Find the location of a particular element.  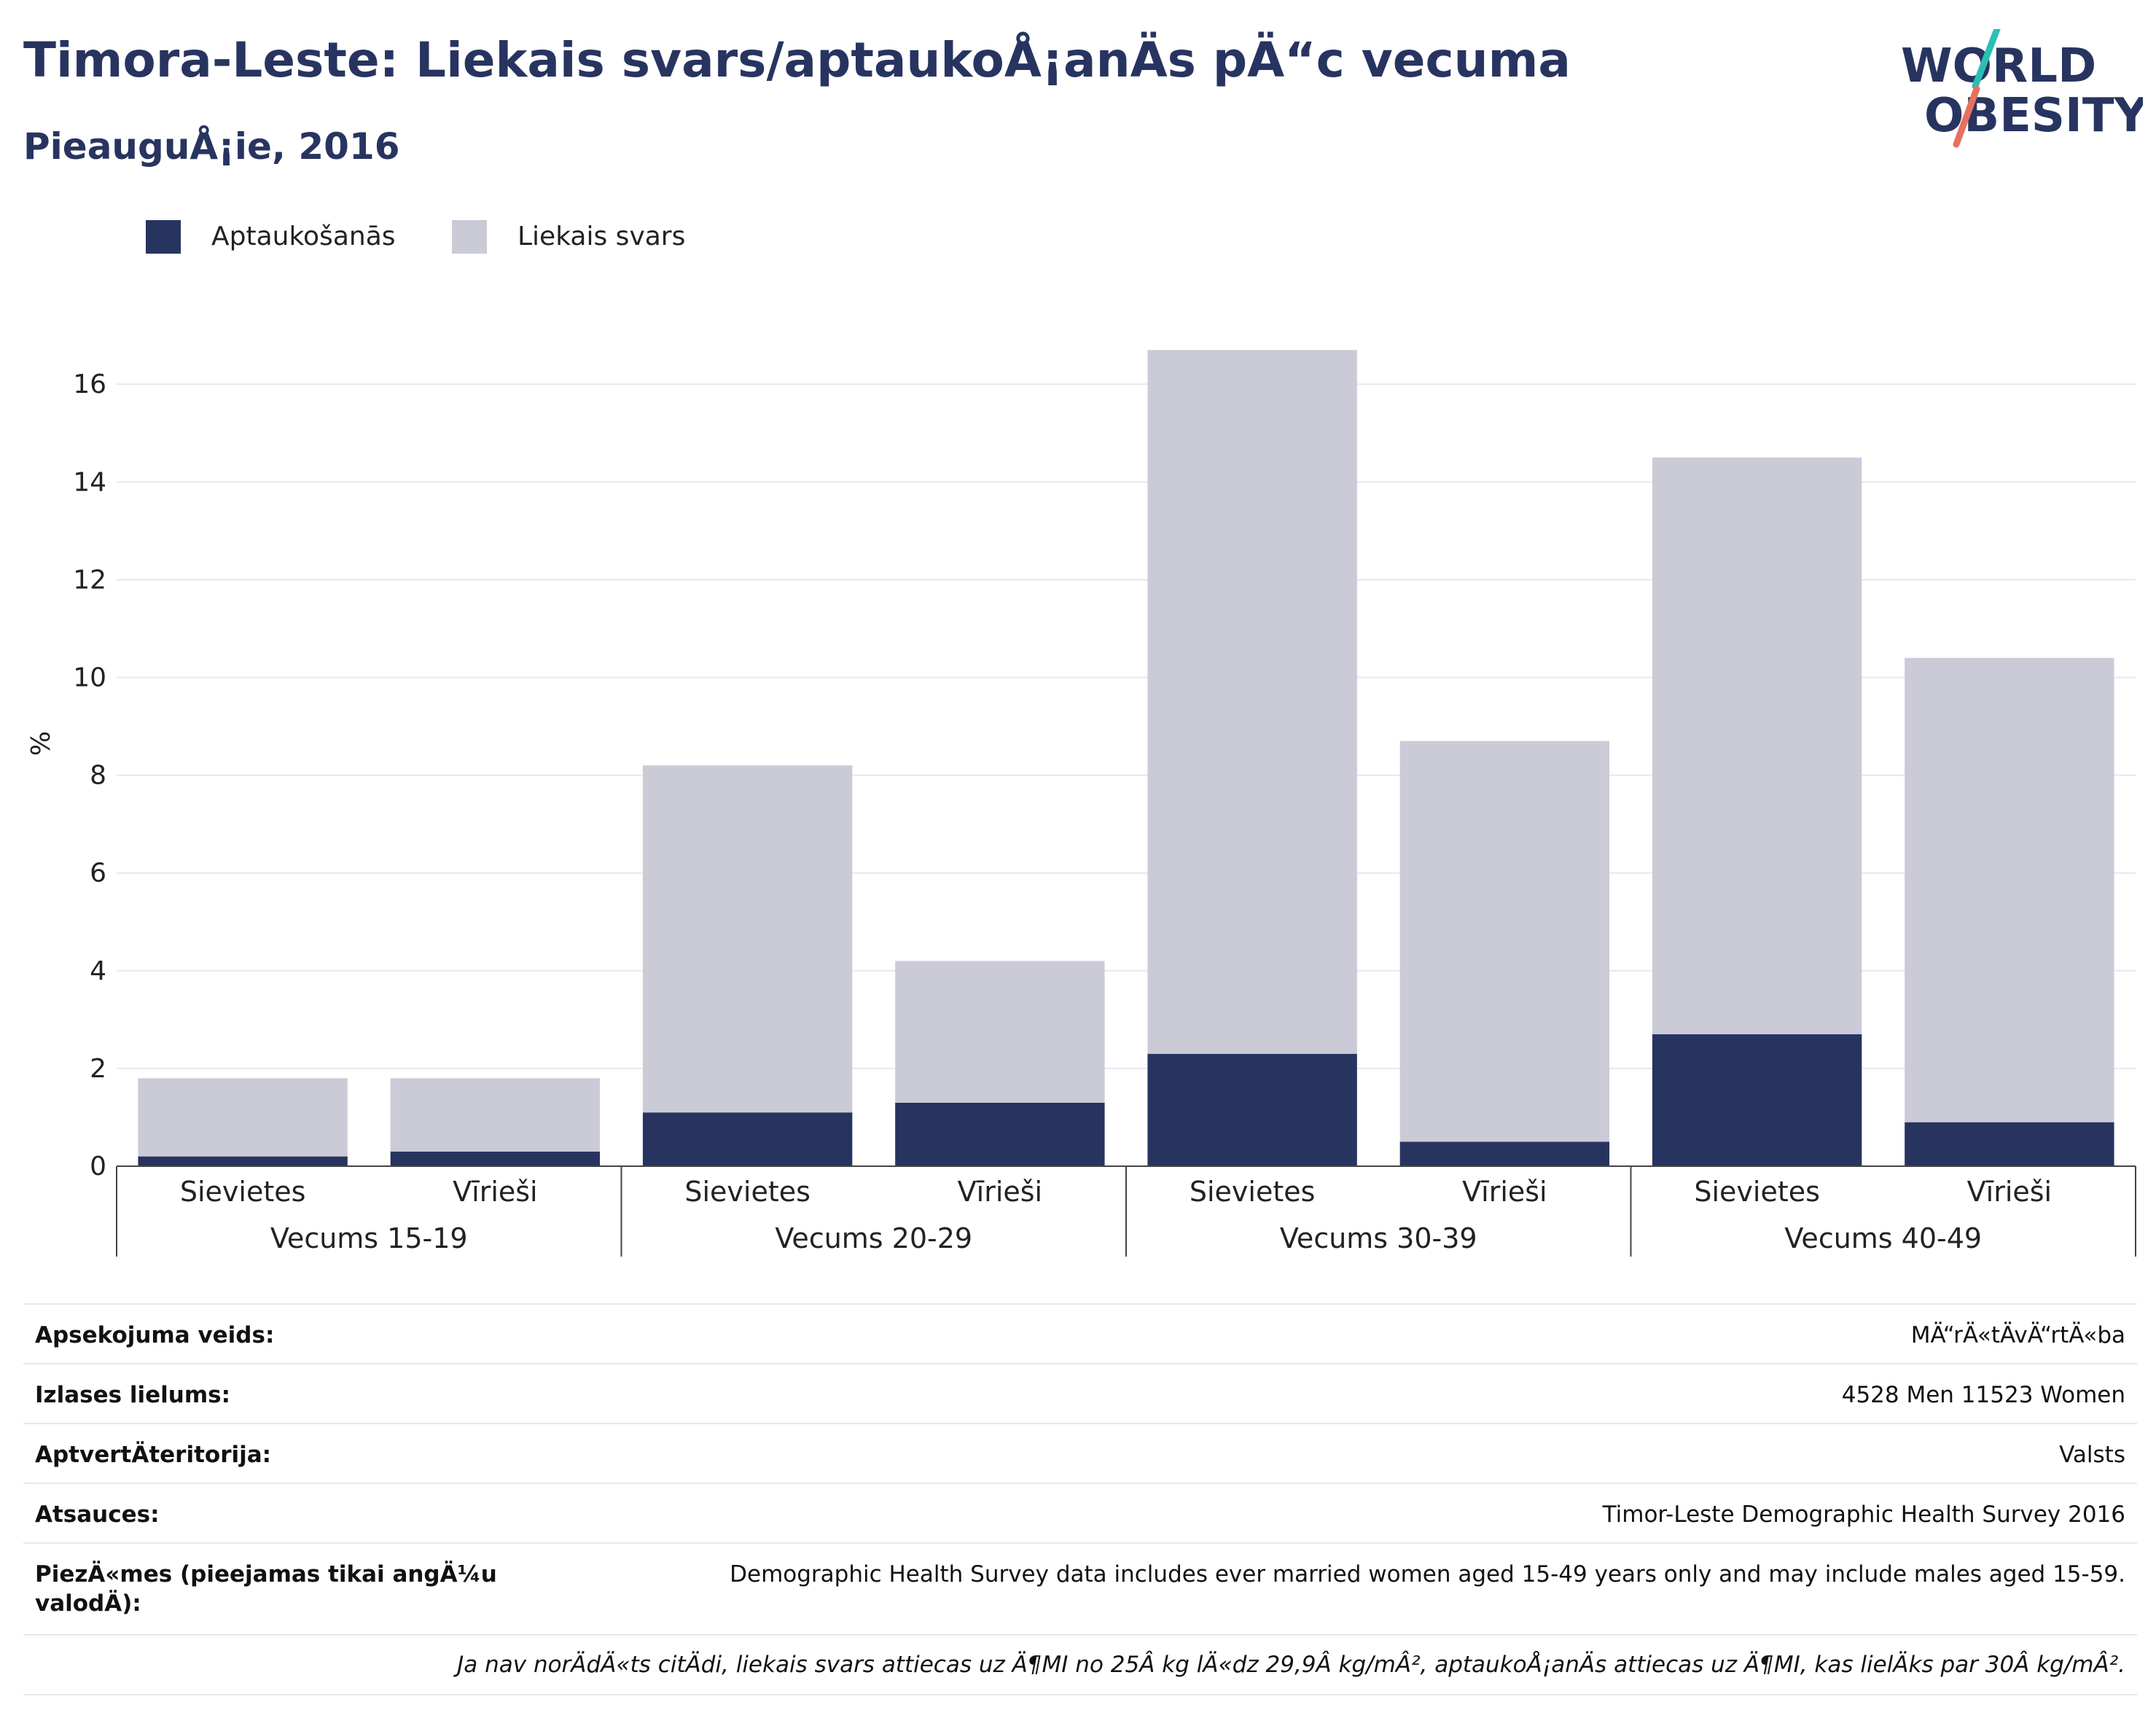

logo-slash-bottom is located at coordinates (1967, 117).